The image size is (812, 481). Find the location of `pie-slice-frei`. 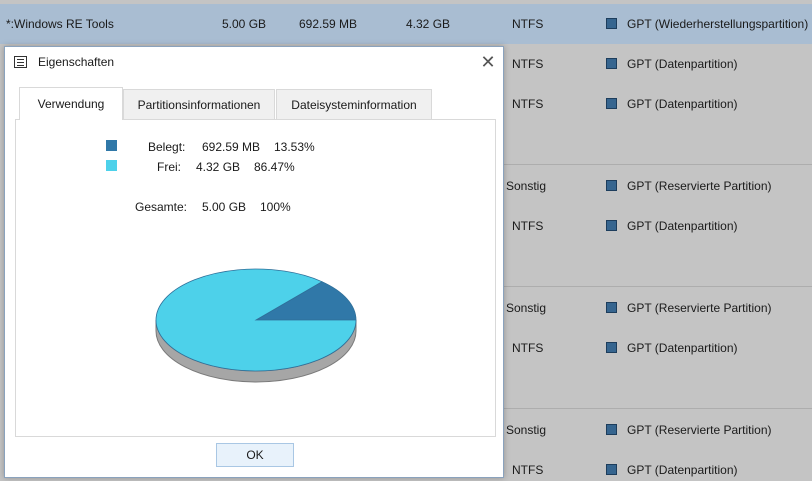

pie-slice-frei is located at coordinates (256, 320).